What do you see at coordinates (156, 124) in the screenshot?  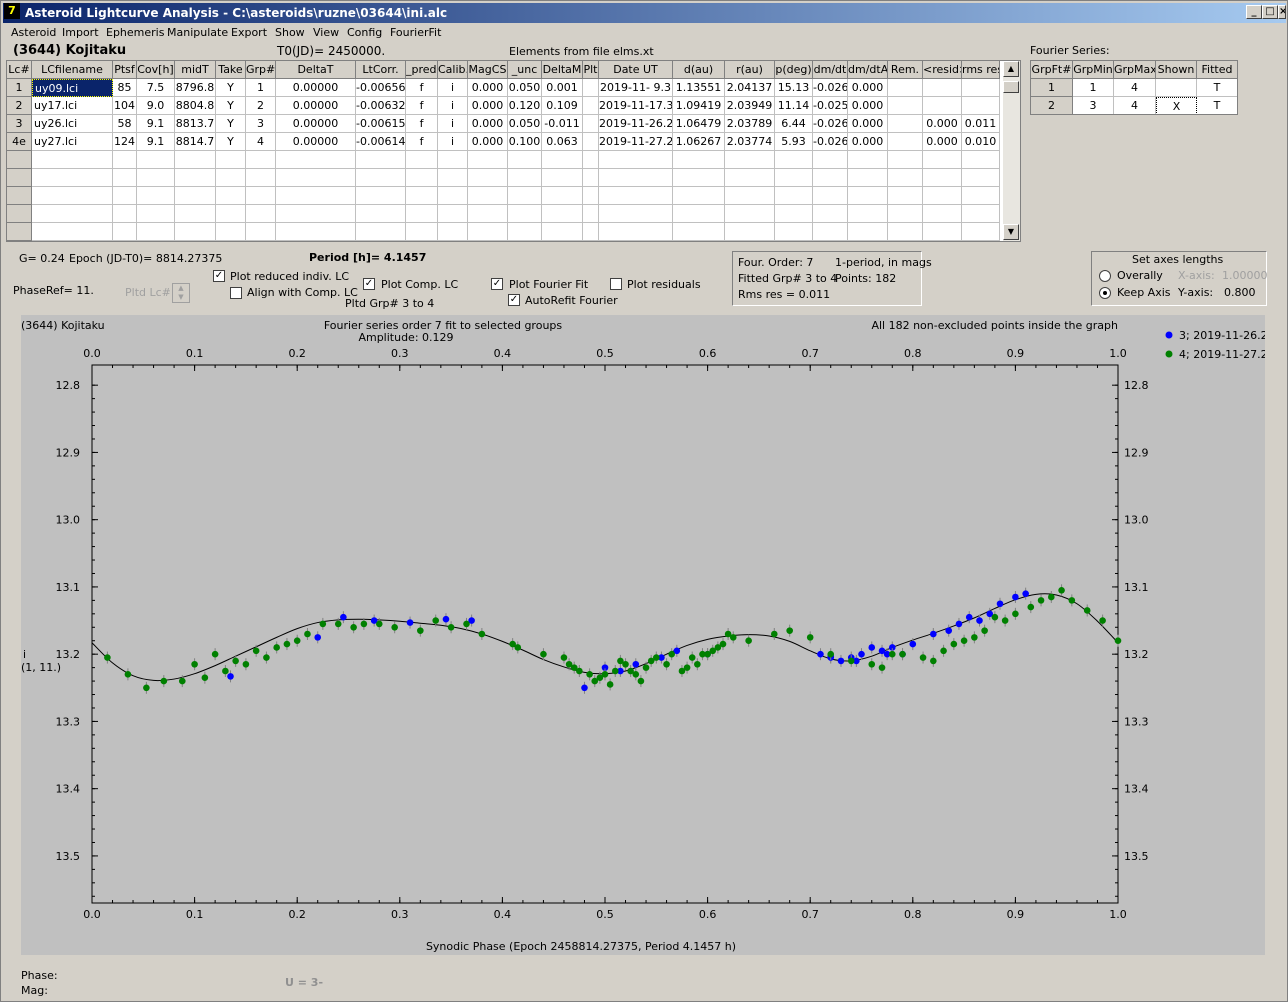 I see `table-cell: 9.1` at bounding box center [156, 124].